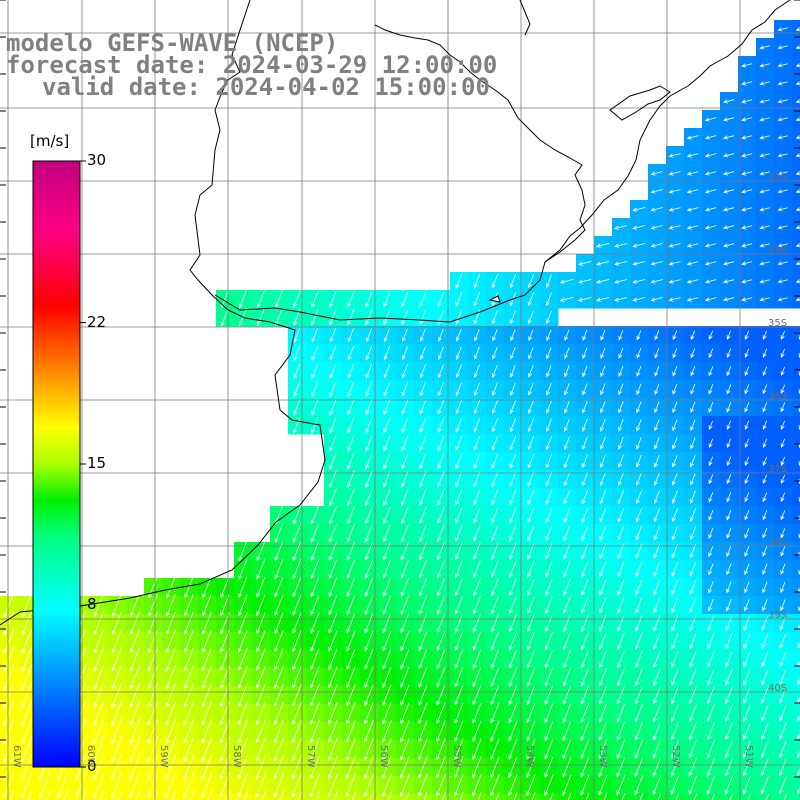  Describe the element at coordinates (778, 323) in the screenshot. I see `latitude-label: 35S` at that location.